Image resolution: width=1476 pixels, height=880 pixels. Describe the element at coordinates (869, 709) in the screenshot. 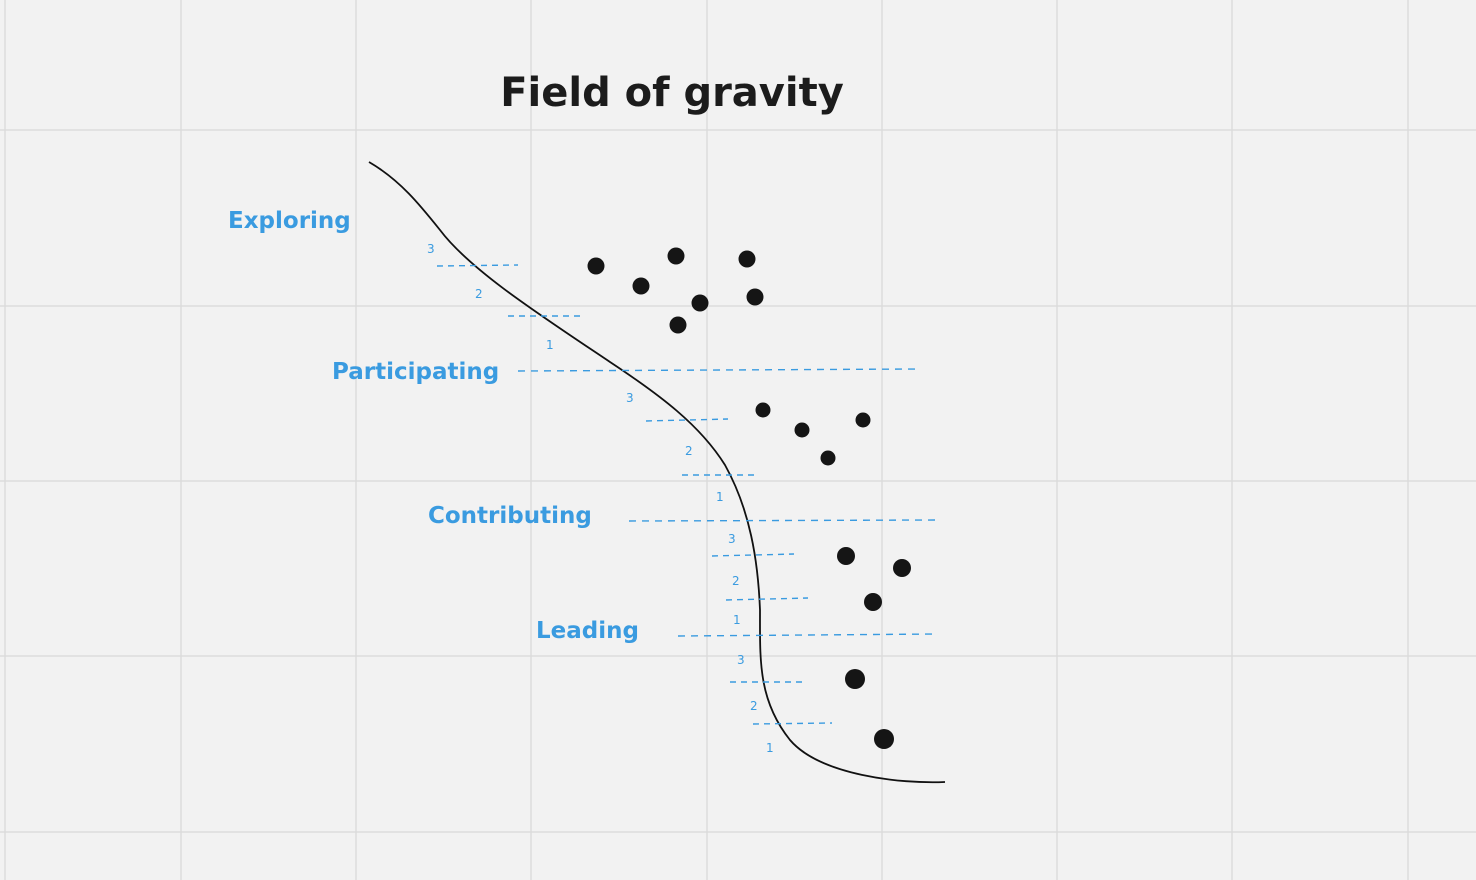

I see `dots-leading` at that location.